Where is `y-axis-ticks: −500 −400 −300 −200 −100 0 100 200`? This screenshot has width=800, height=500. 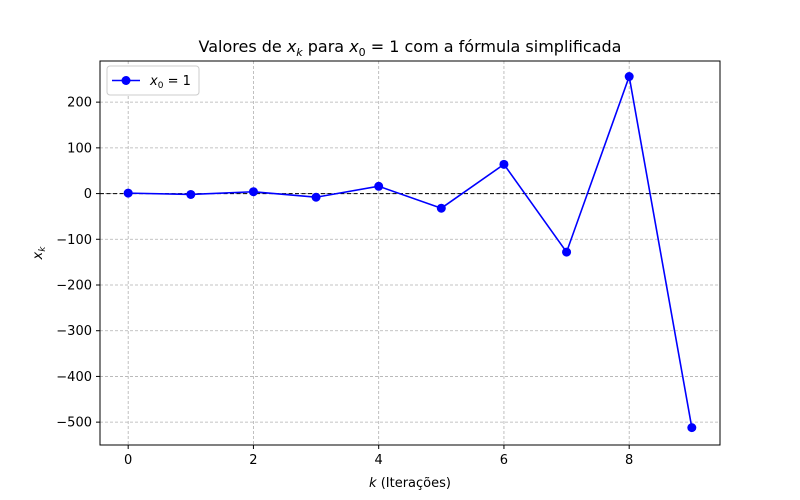
y-axis-ticks: −500 −400 −300 −200 −100 0 100 200 is located at coordinates (78, 263).